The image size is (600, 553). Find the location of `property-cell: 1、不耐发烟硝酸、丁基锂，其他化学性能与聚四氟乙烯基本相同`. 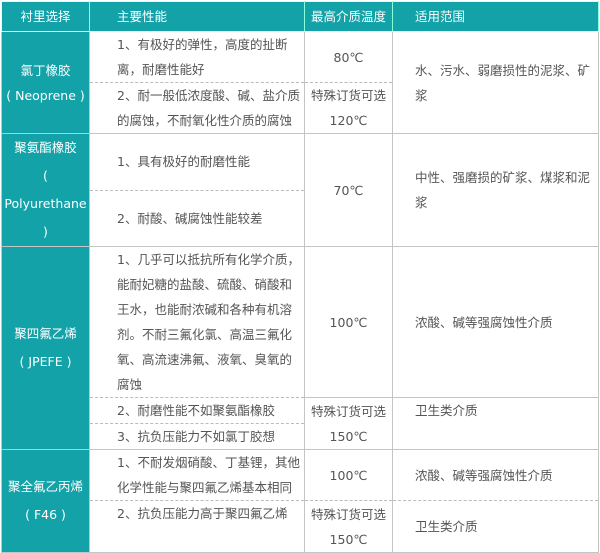

property-cell: 1、不耐发烟硝酸、丁基锂，其他化学性能与聚四氟乙烯基本相同 is located at coordinates (197, 475).